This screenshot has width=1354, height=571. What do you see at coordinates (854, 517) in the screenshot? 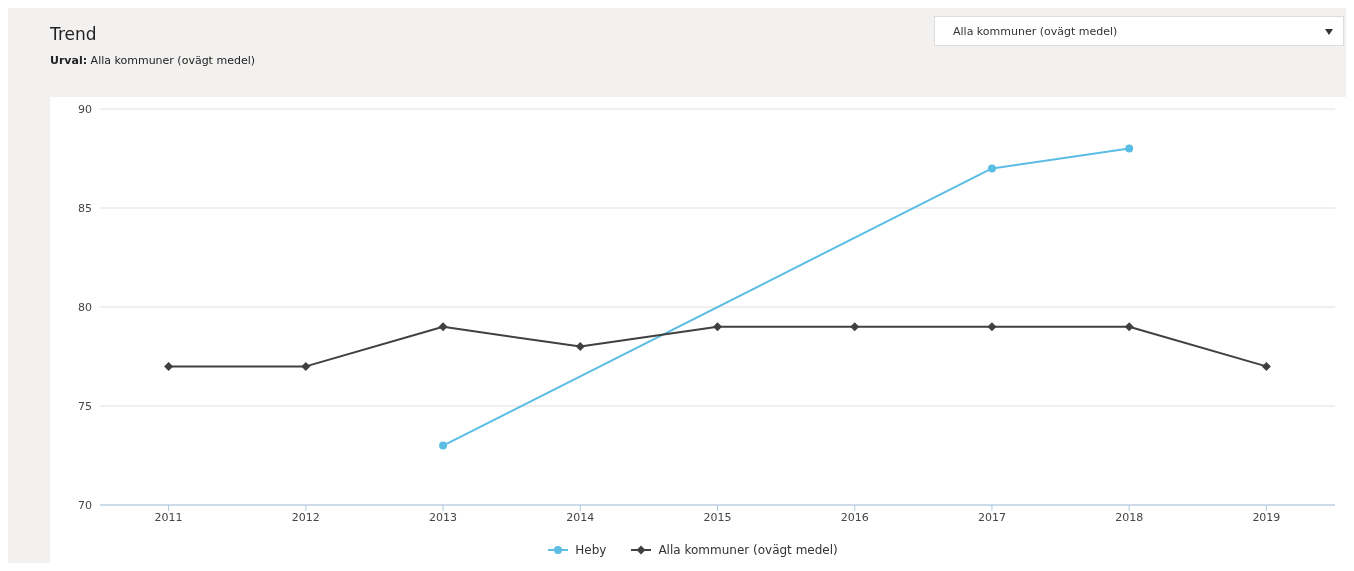
I see `x-tick-label: 2016` at bounding box center [854, 517].